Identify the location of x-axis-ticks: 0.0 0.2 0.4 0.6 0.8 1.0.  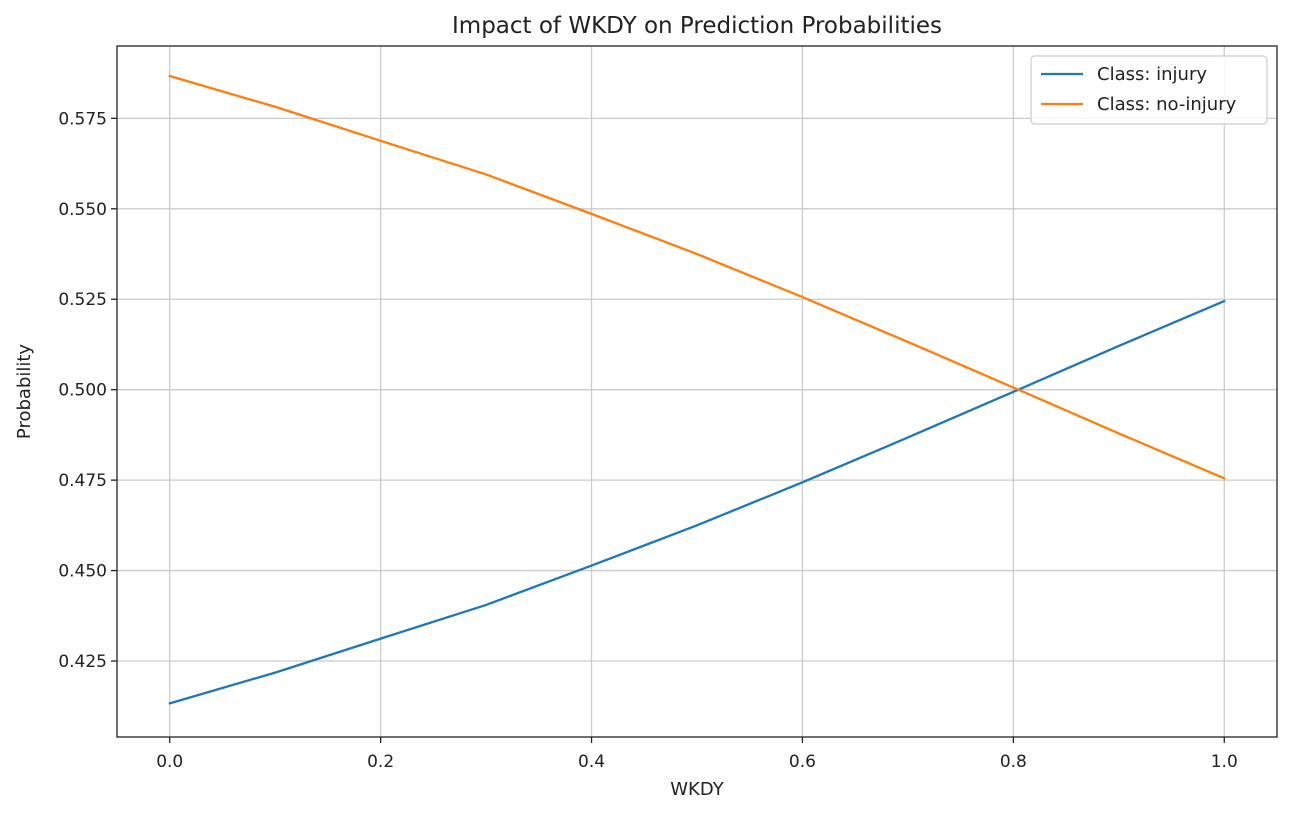
(697, 754).